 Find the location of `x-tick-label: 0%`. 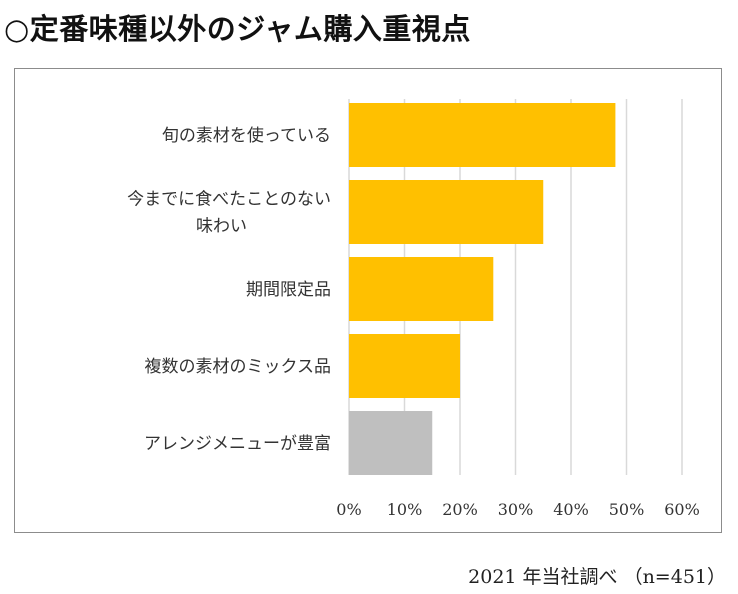

x-tick-label: 0% is located at coordinates (348, 509).